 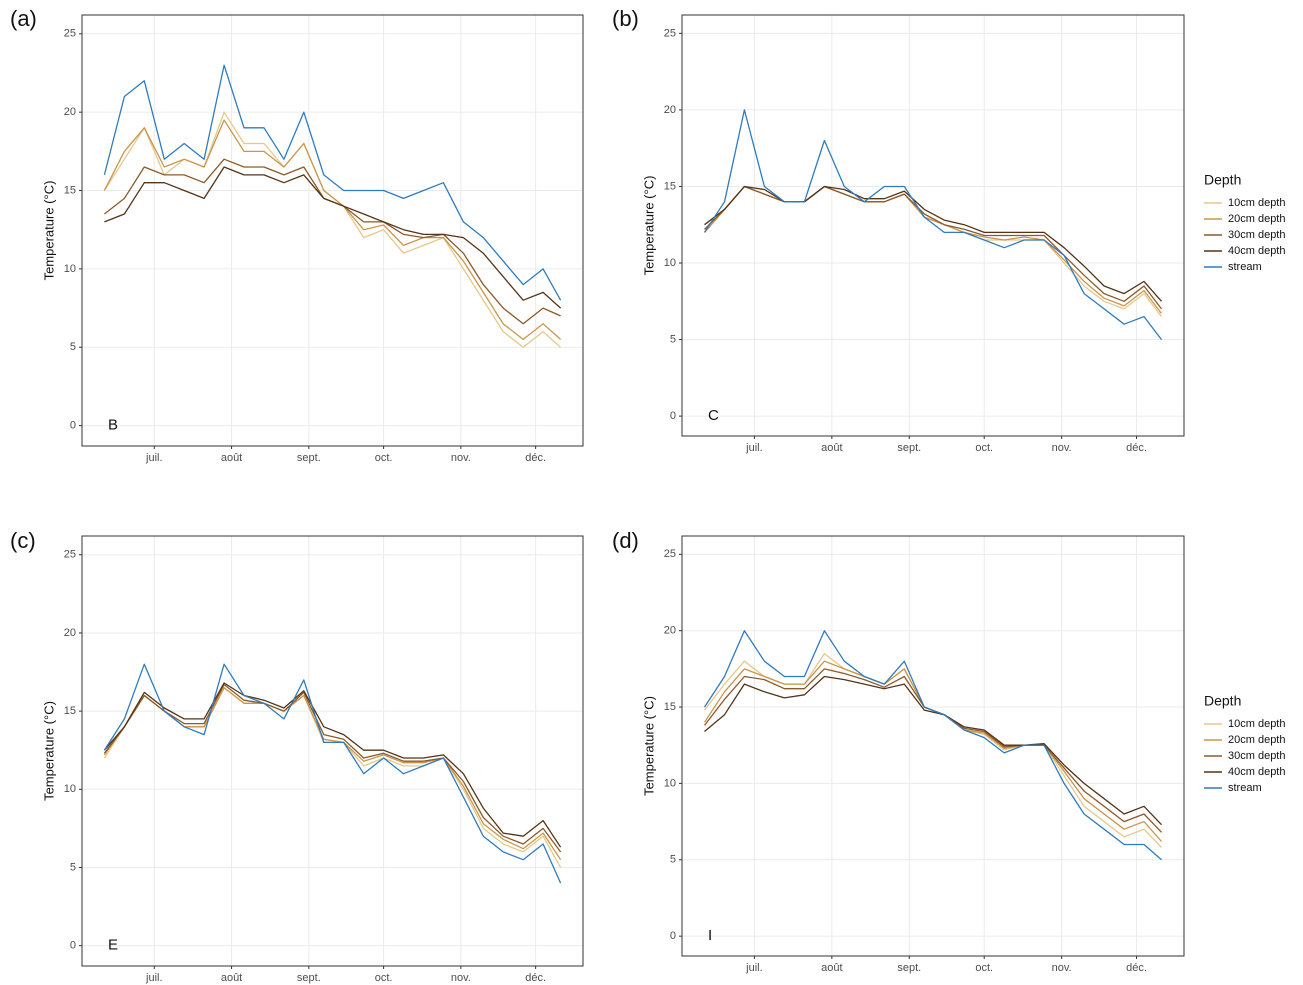 What do you see at coordinates (625, 18) in the screenshot?
I see `panel-label: (b)` at bounding box center [625, 18].